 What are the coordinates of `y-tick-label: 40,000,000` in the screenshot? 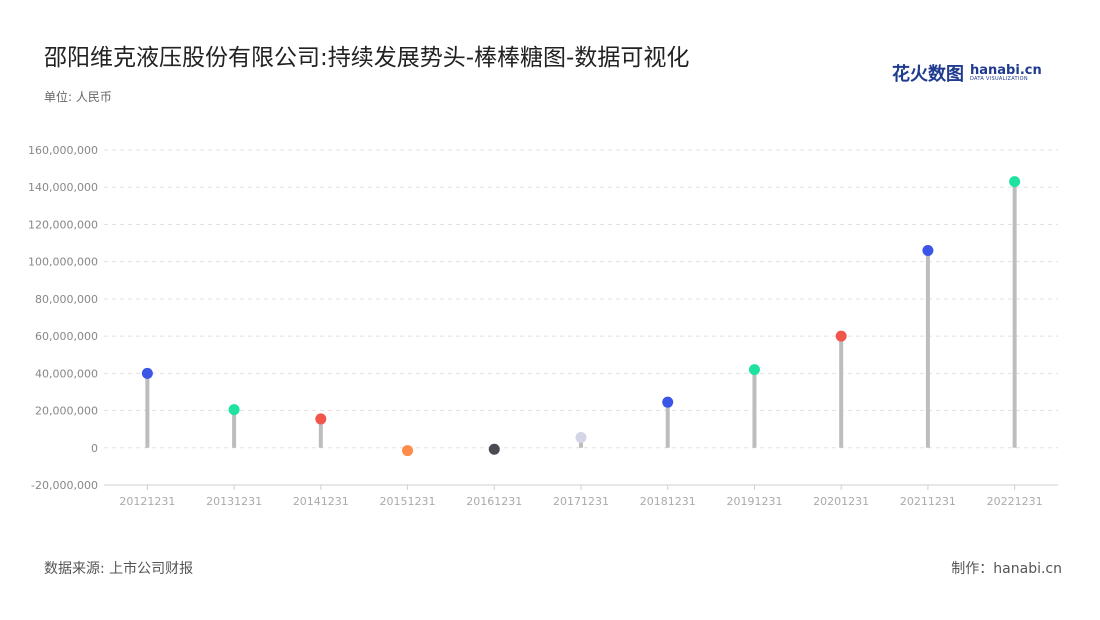 It's located at (66, 373).